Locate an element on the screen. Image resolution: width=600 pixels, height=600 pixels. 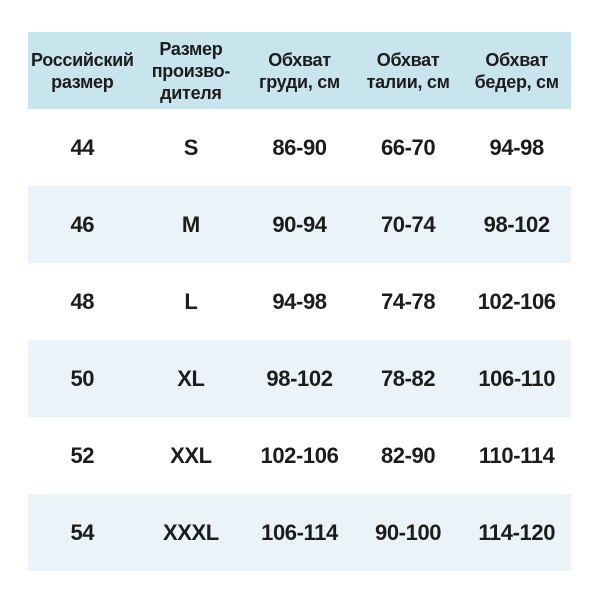
table-cell: 78-82 is located at coordinates (408, 378).